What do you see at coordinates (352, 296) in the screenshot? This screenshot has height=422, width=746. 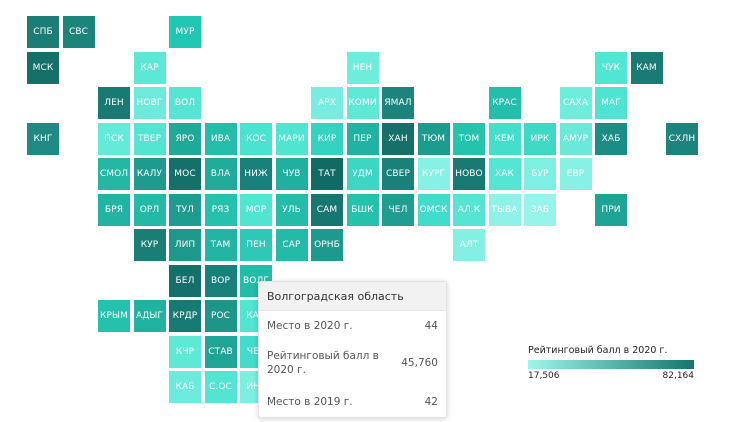 I see `tooltip-title: Волгоградская область` at bounding box center [352, 296].